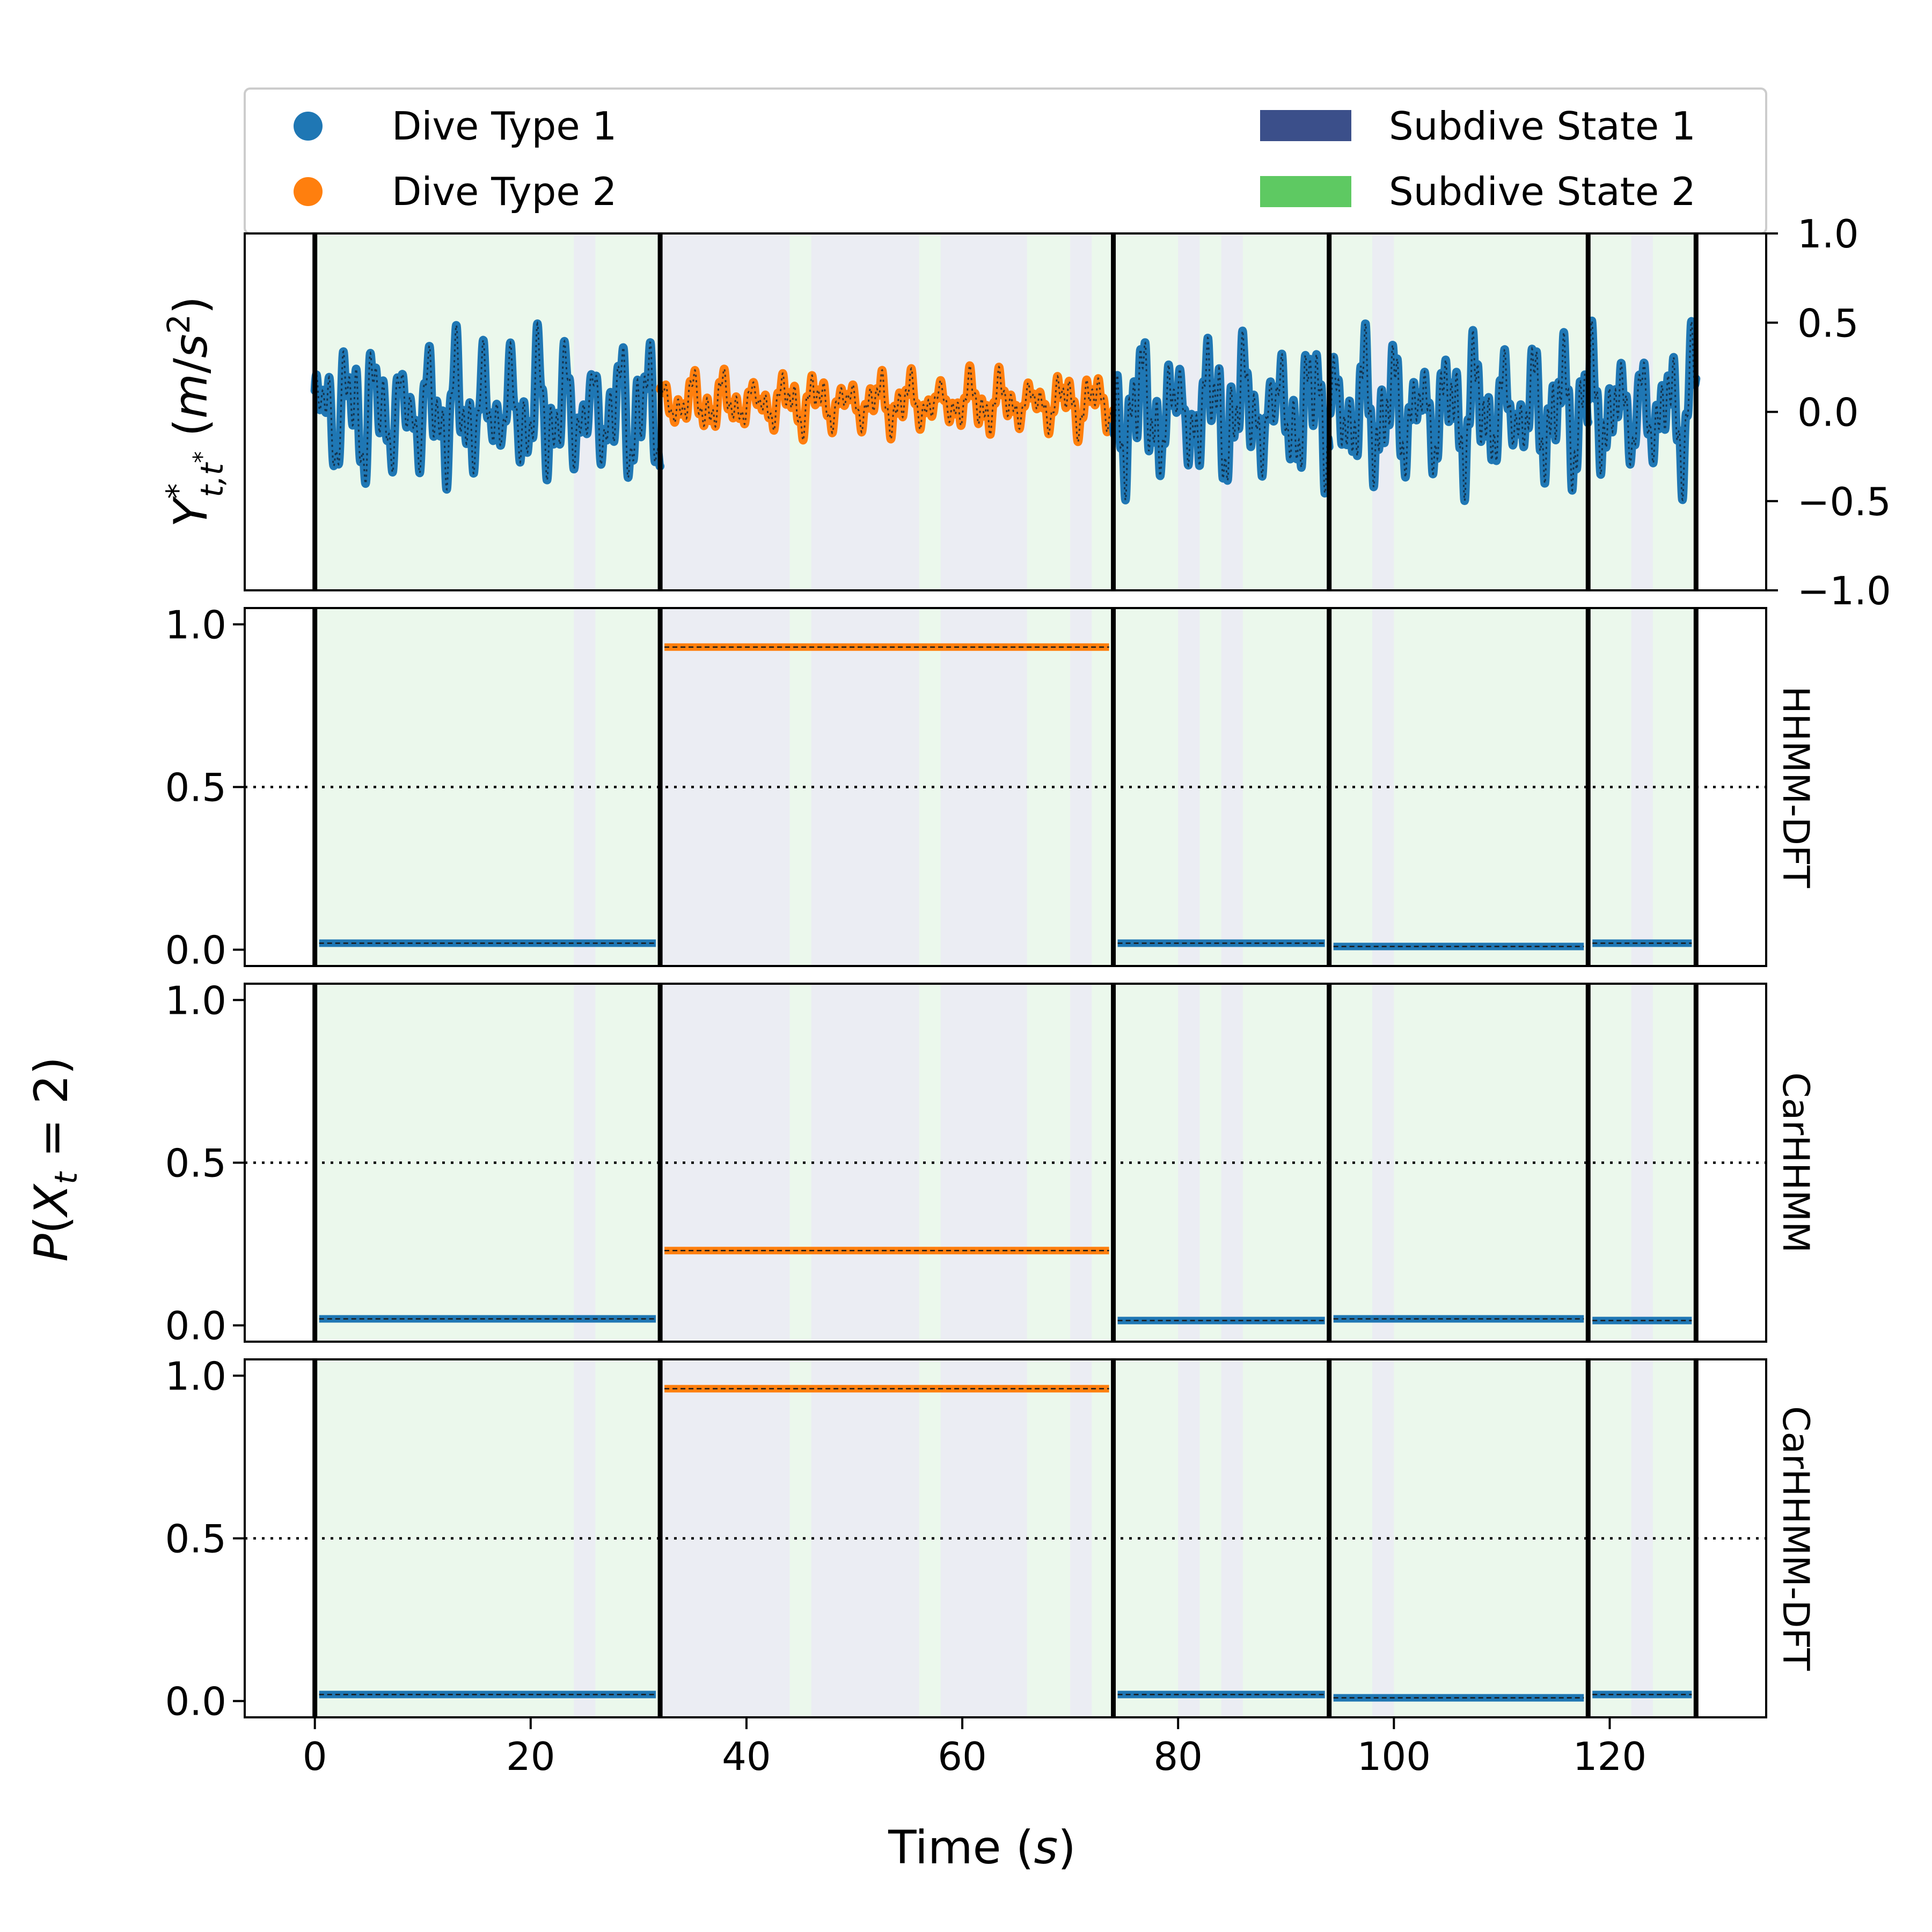 This screenshot has height=1932, width=1932. I want to click on x-axis-title-suffix: ), so click(1067, 1848).